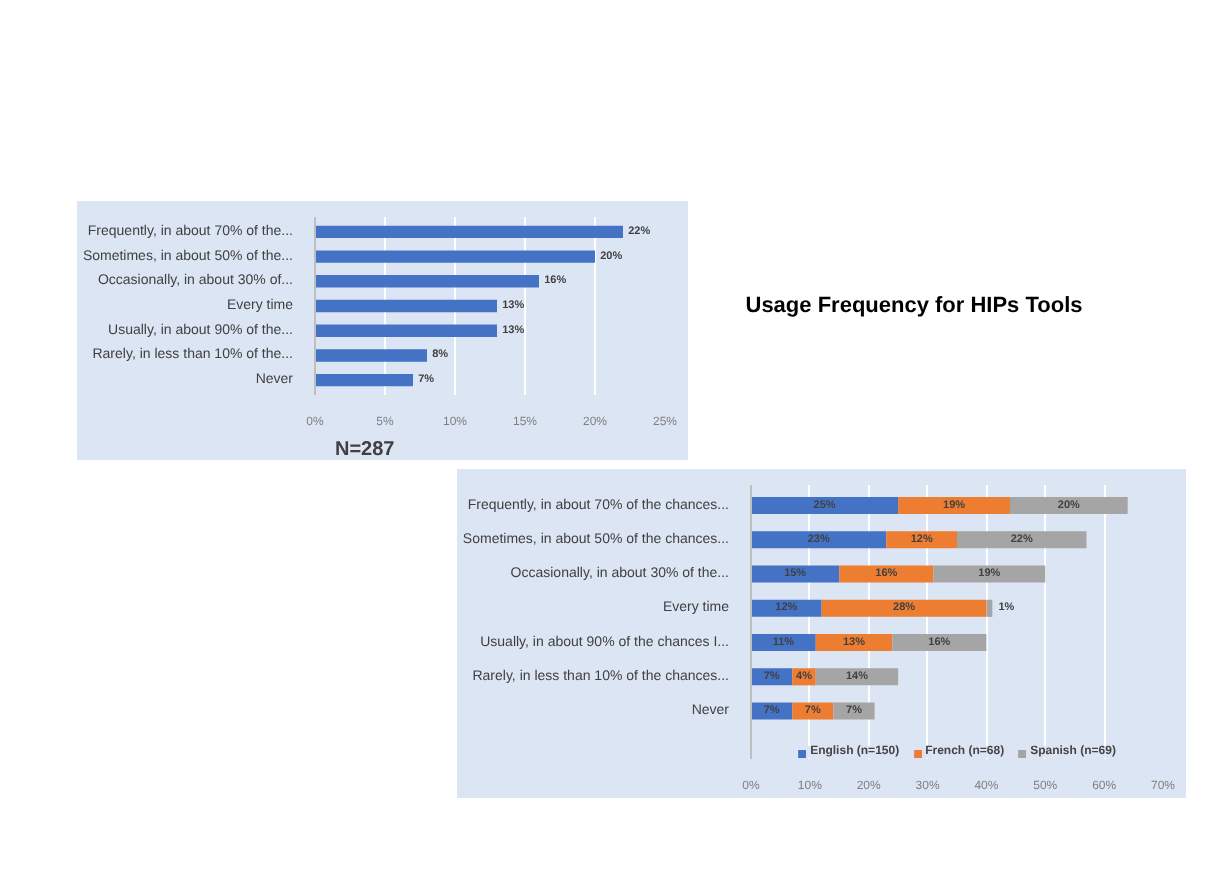 This screenshot has height=890, width=1206. What do you see at coordinates (914, 306) in the screenshot?
I see `text: Usage Frequency for HIPs Tools` at bounding box center [914, 306].